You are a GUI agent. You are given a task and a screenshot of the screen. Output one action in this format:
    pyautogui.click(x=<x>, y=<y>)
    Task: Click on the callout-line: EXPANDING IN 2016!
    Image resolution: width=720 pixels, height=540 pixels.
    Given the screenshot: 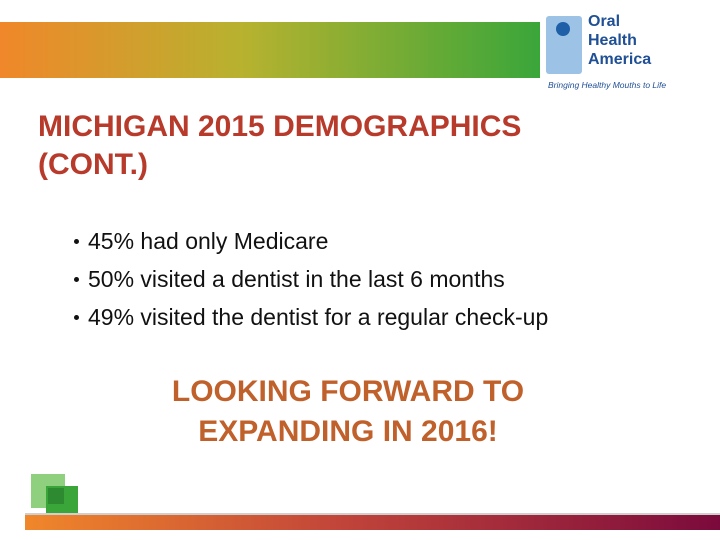 What is the action you would take?
    pyautogui.click(x=348, y=431)
    